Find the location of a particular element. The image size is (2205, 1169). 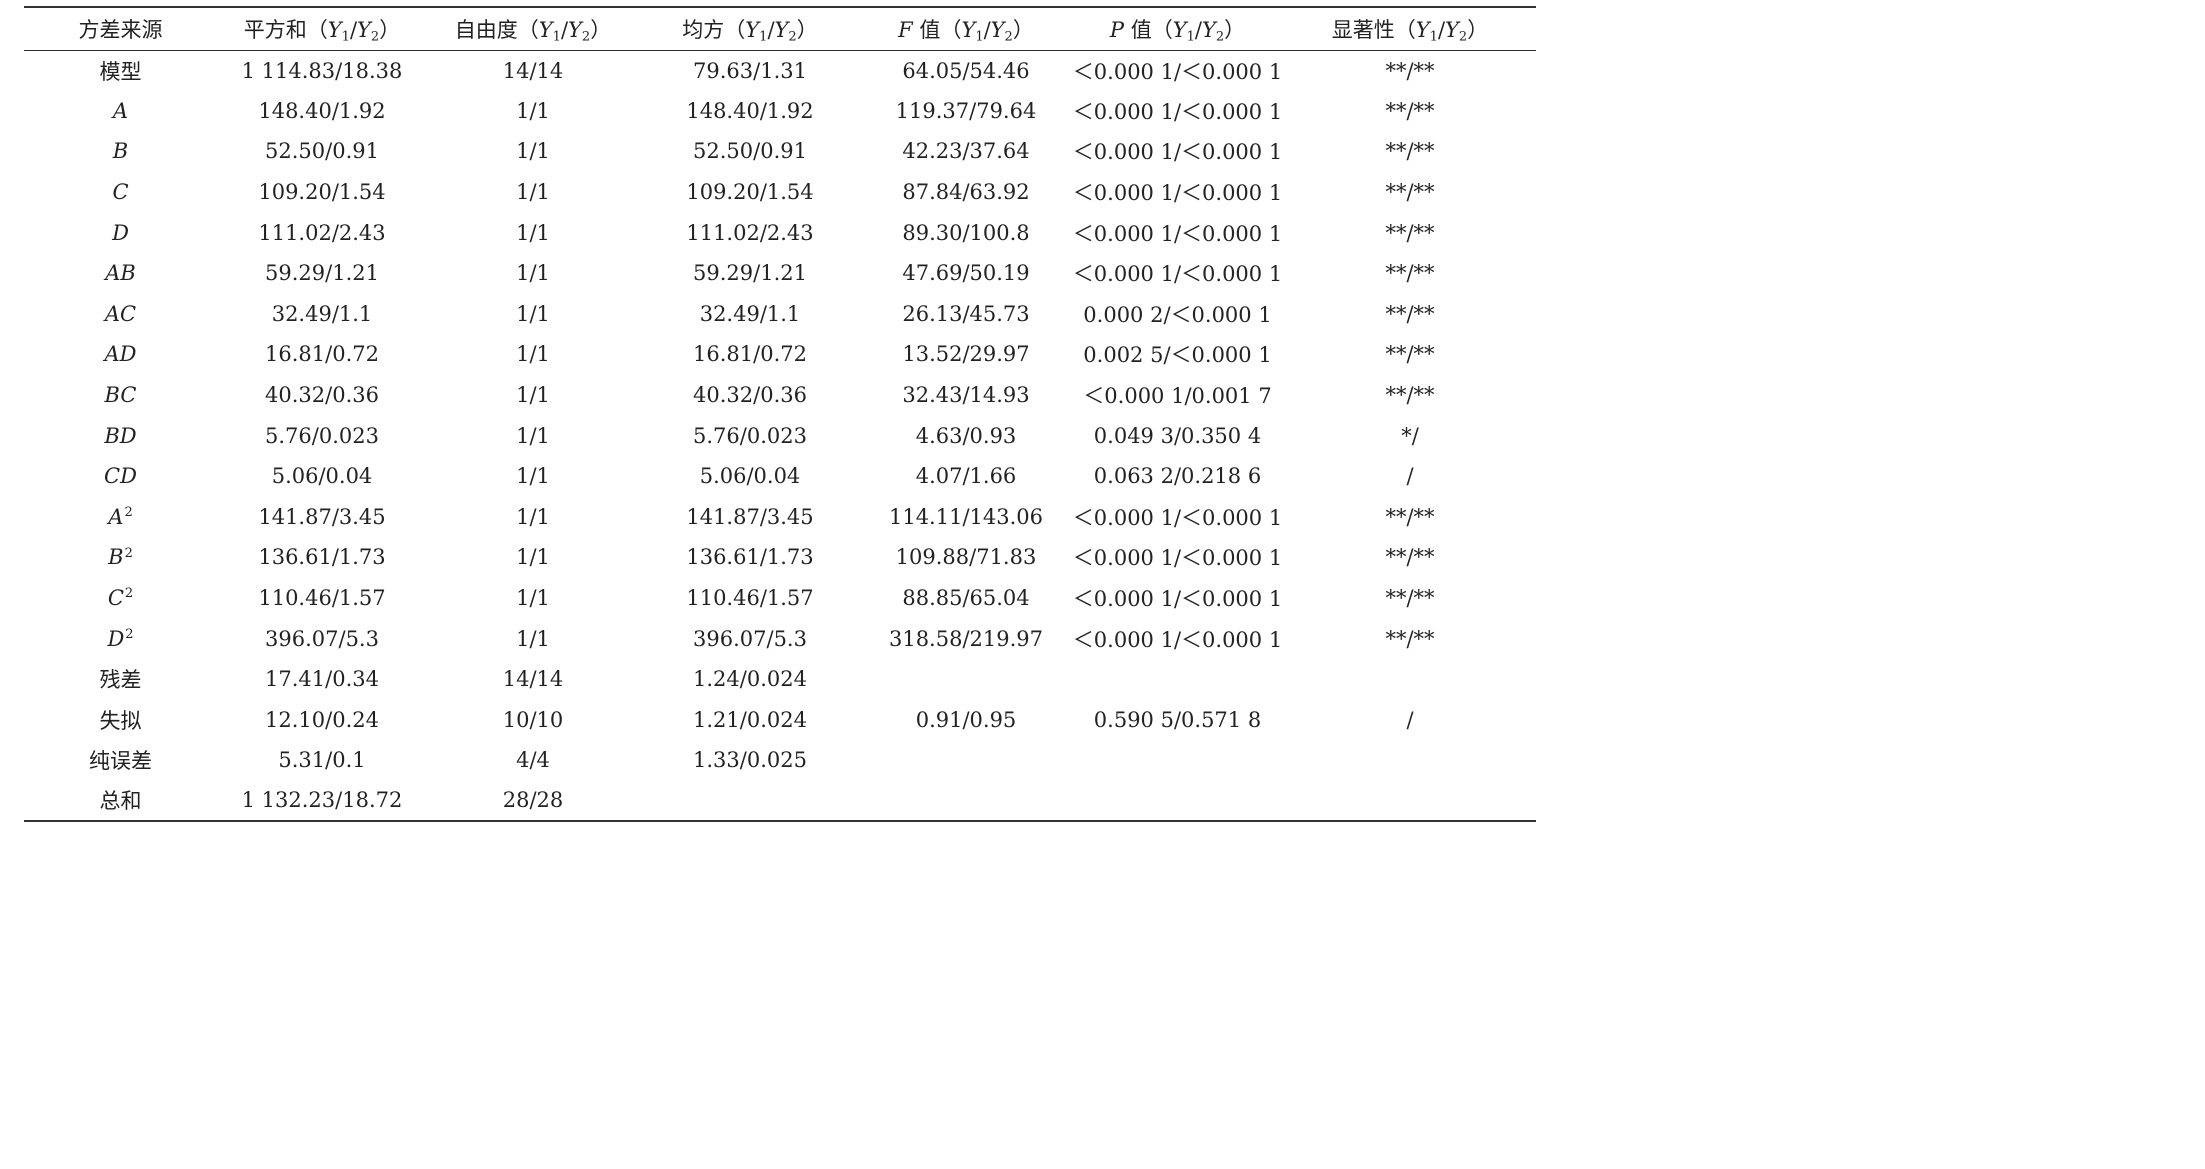

cell-mean-square: 1.21/0.024 is located at coordinates (750, 719).